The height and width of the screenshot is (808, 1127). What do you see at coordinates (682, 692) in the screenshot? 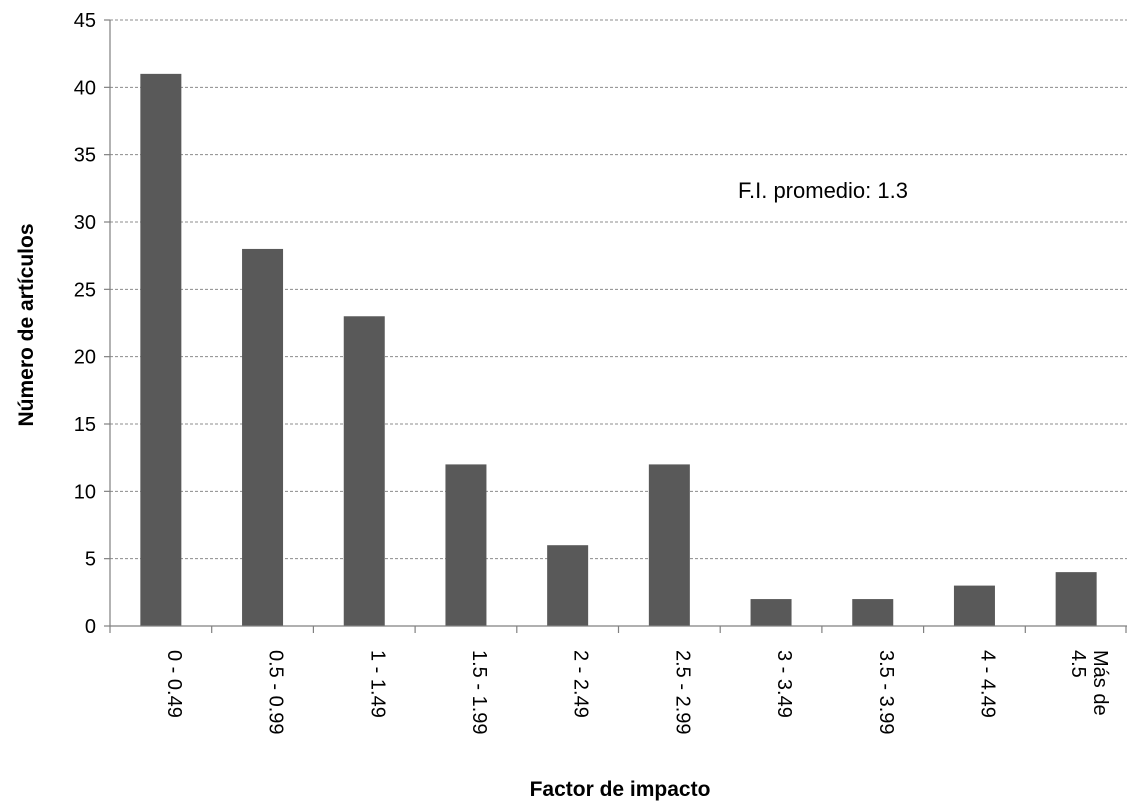
I see `x-tick-label: 2.5 - 2.99` at bounding box center [682, 692].